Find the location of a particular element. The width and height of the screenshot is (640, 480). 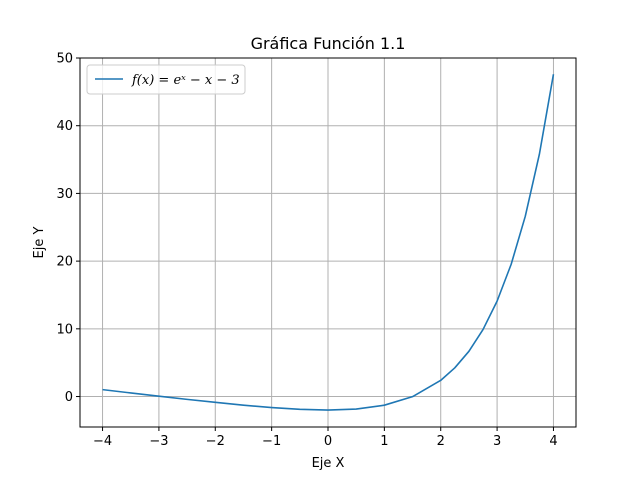

x-tick-label: 3 is located at coordinates (497, 441).